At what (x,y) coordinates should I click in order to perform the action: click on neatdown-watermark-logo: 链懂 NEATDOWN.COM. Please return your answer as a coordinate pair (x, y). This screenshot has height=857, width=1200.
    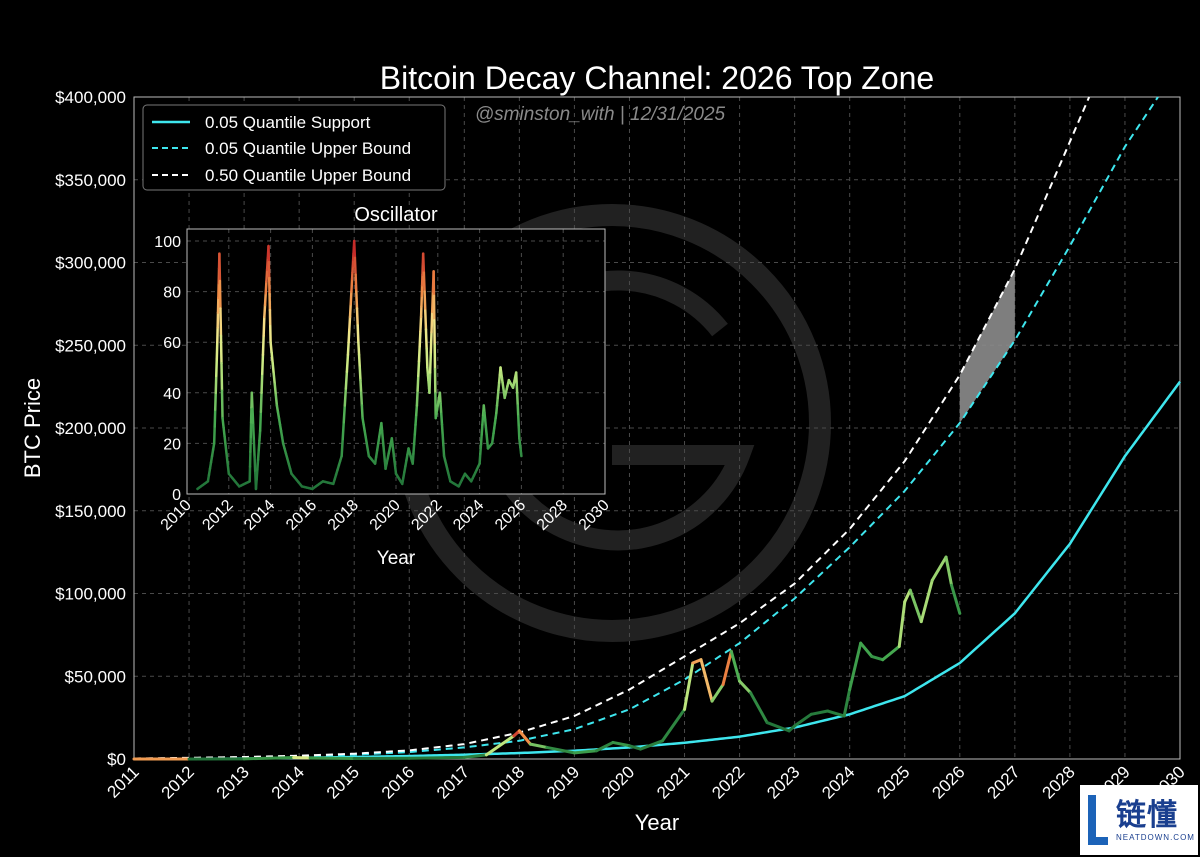
    Looking at the image, I should click on (1139, 820).